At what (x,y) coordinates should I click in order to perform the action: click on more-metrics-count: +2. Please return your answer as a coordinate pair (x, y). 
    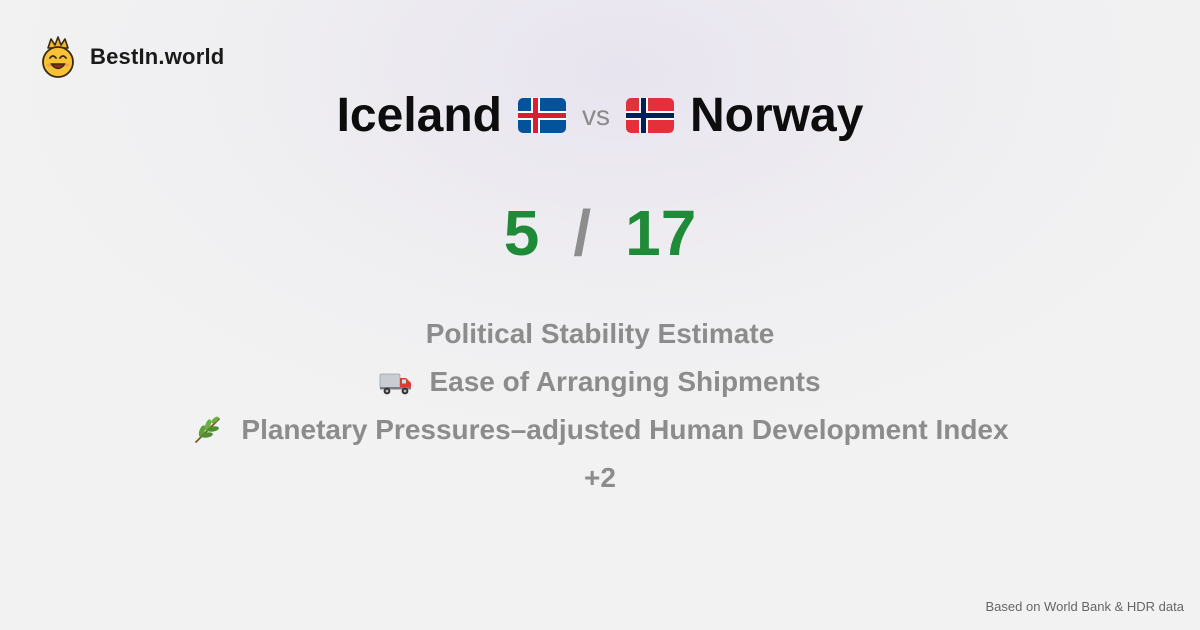
    Looking at the image, I should click on (600, 478).